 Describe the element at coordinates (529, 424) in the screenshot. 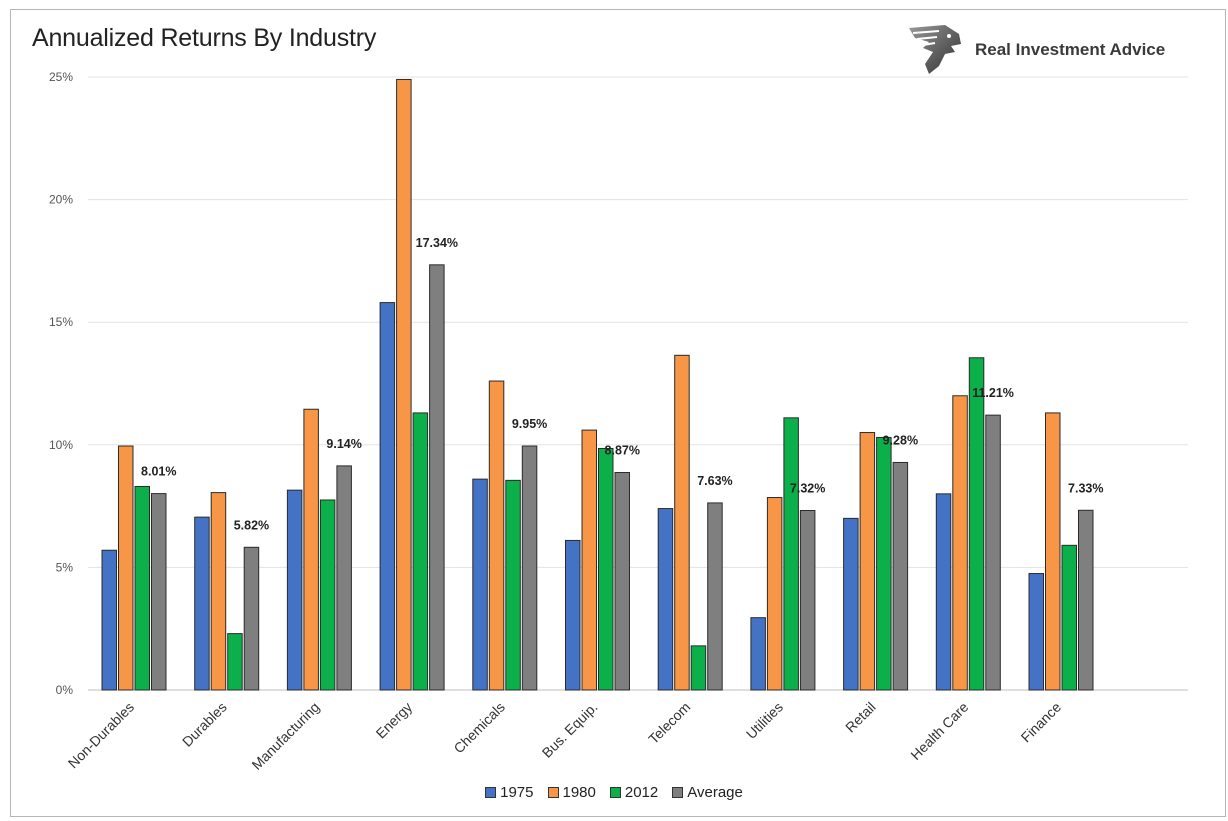

I see `data-label-average: 9.95%` at that location.